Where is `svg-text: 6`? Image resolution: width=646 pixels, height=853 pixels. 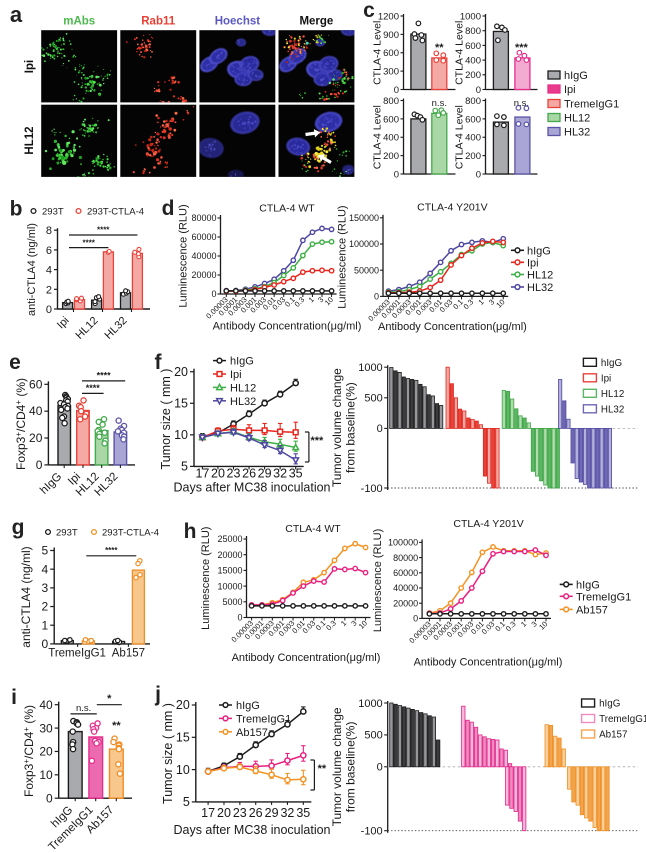 svg-text: 6 is located at coordinates (49, 251).